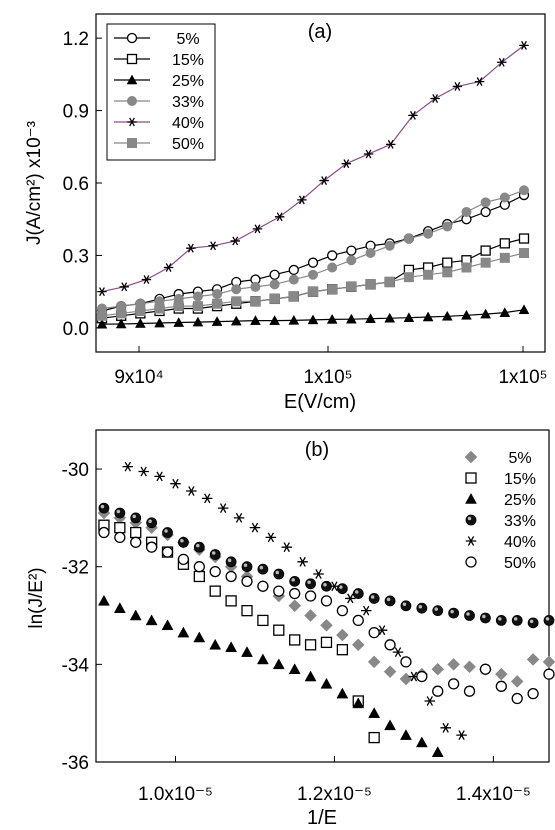 The height and width of the screenshot is (830, 555). What do you see at coordinates (334, 794) in the screenshot?
I see `x-tick-label-b: 1.2x10⁻⁵` at bounding box center [334, 794].